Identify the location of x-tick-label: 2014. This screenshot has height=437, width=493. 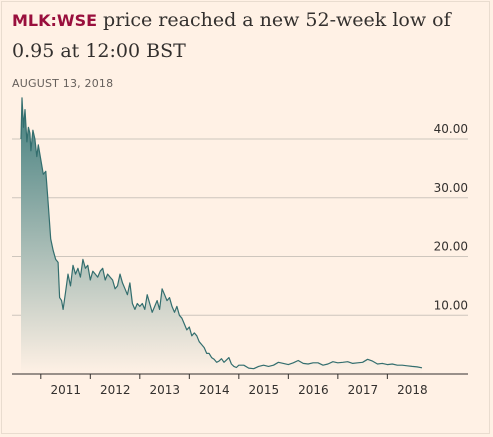
(214, 390).